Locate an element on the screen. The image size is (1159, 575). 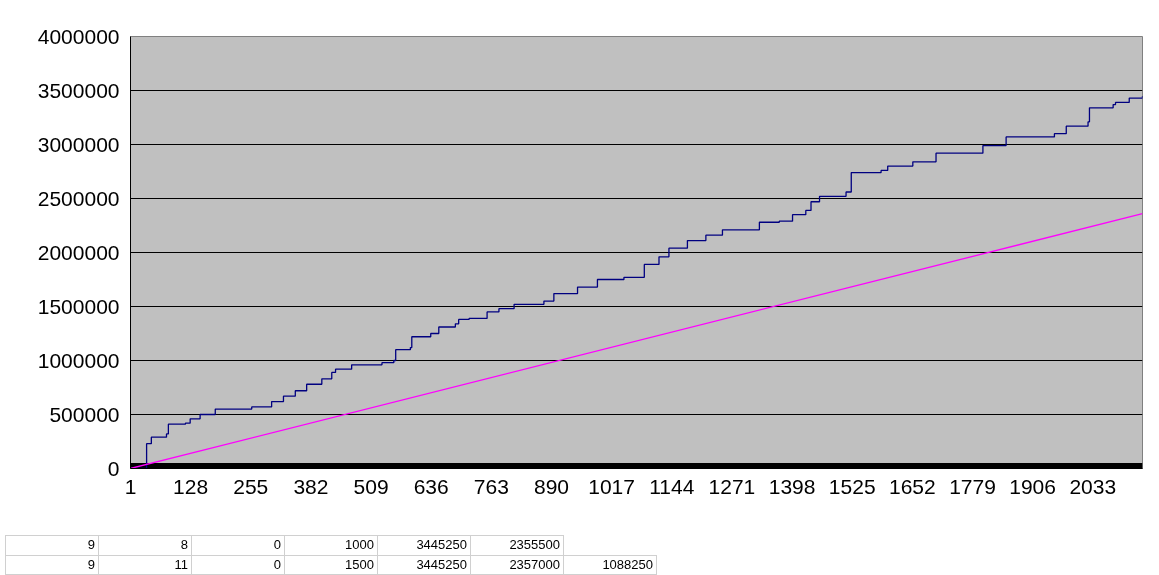
y-tick-label: 500000 is located at coordinates (84, 414).